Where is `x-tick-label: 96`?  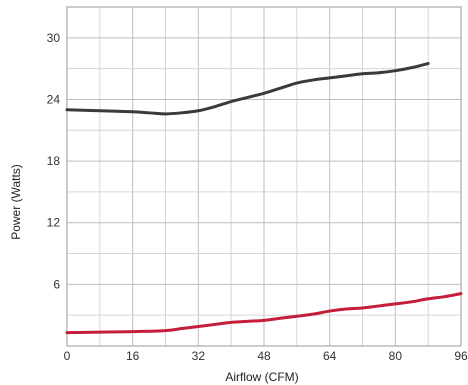 x-tick-label: 96 is located at coordinates (461, 356).